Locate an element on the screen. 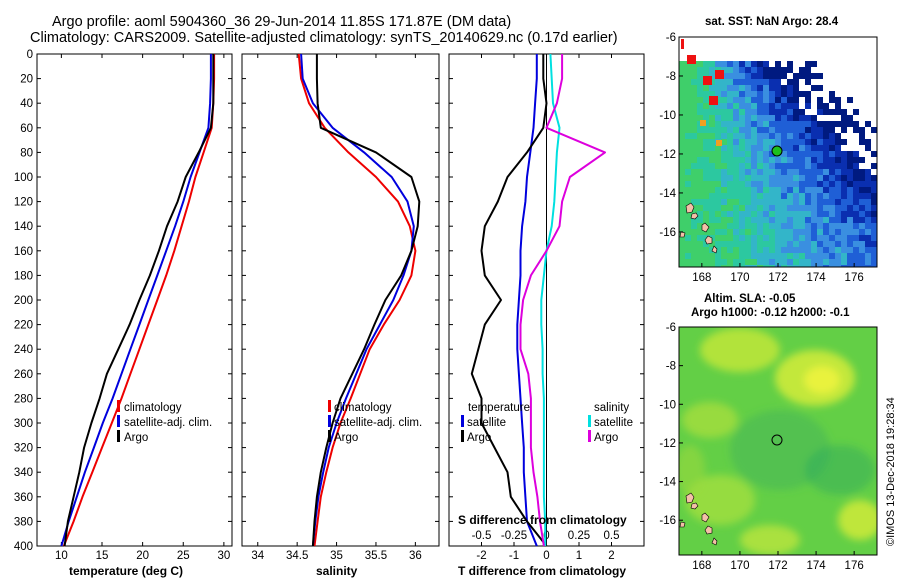 This screenshot has width=900, height=580. x-tick-label: 34.5 is located at coordinates (297, 556).